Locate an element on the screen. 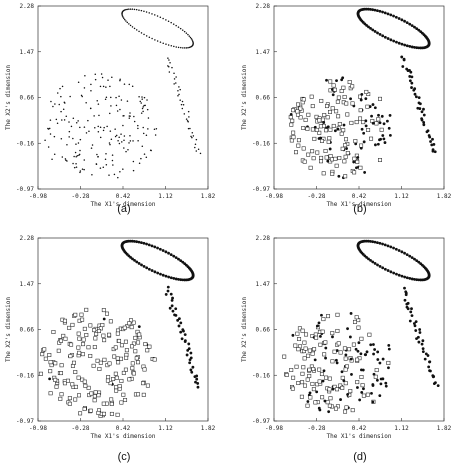  x-tick-label: -0.98 is located at coordinates (38, 428).